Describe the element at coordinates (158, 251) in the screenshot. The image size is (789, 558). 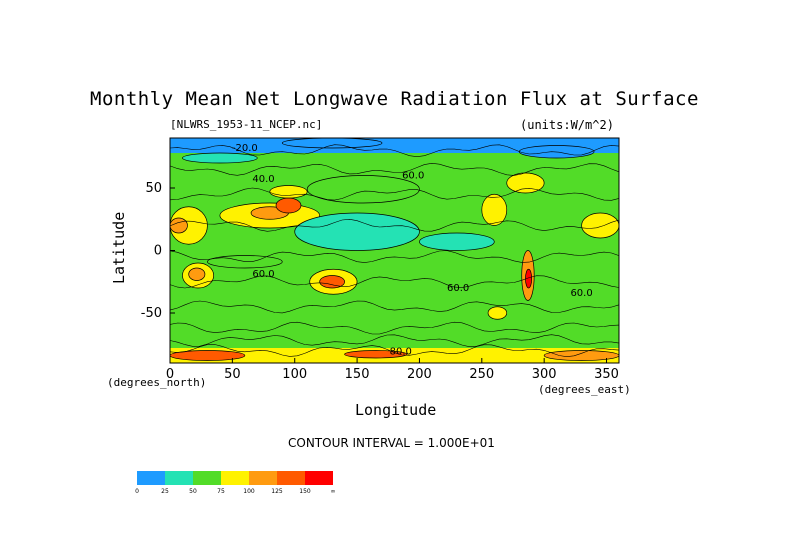
I see `y-tick-label: 0` at that location.